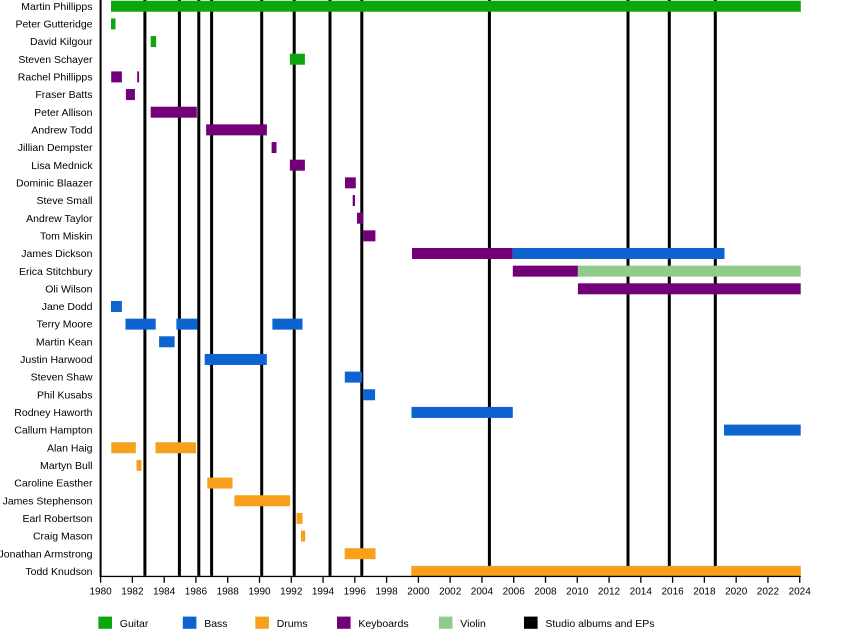 The image size is (850, 636). Describe the element at coordinates (56, 7) in the screenshot. I see `svg-text: Martin Phillipps` at that location.